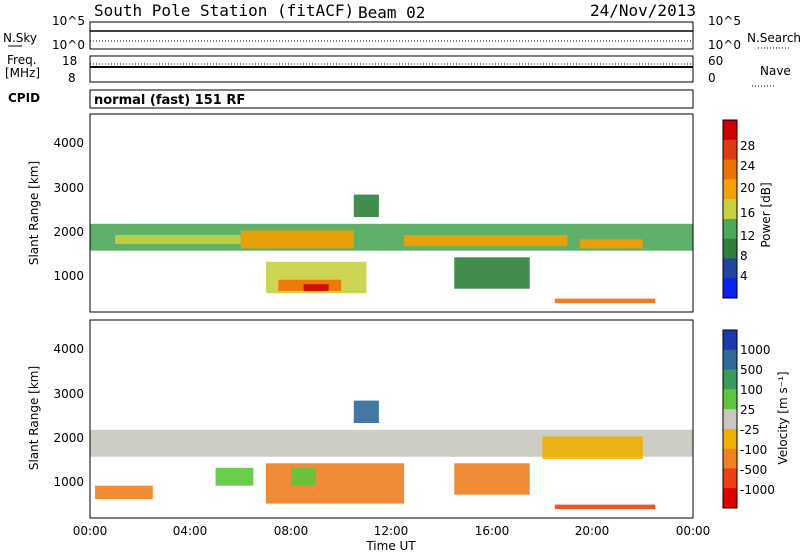 The height and width of the screenshot is (554, 800). Describe the element at coordinates (766, 214) in the screenshot. I see `power-colorbar-label: Power [dB]` at that location.